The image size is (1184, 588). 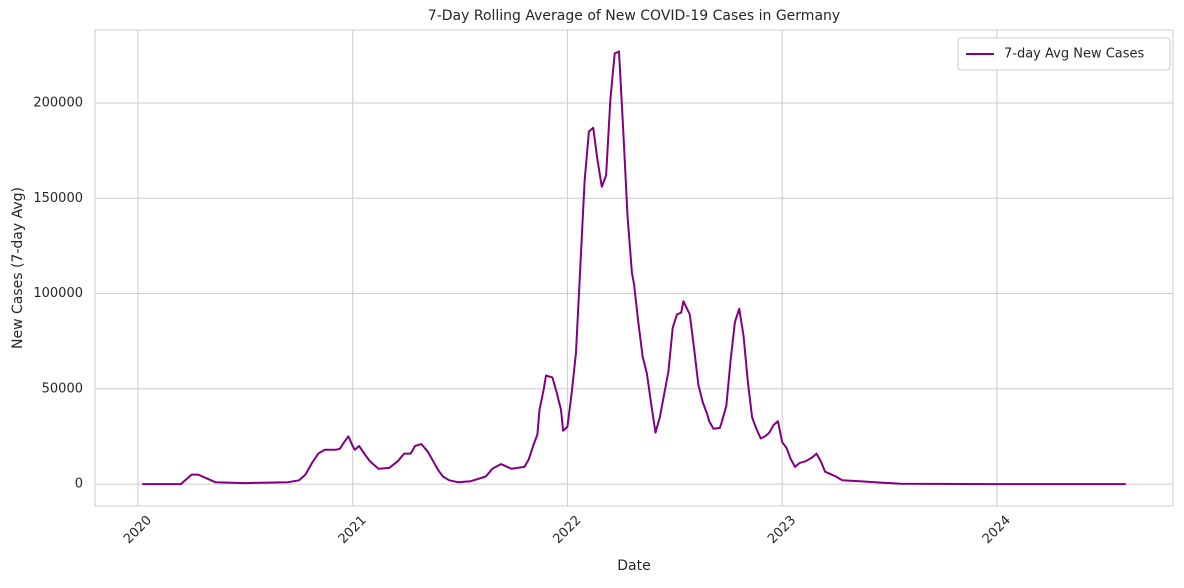 What do you see at coordinates (782, 530) in the screenshot?
I see `x-tick-label: 2023` at bounding box center [782, 530].